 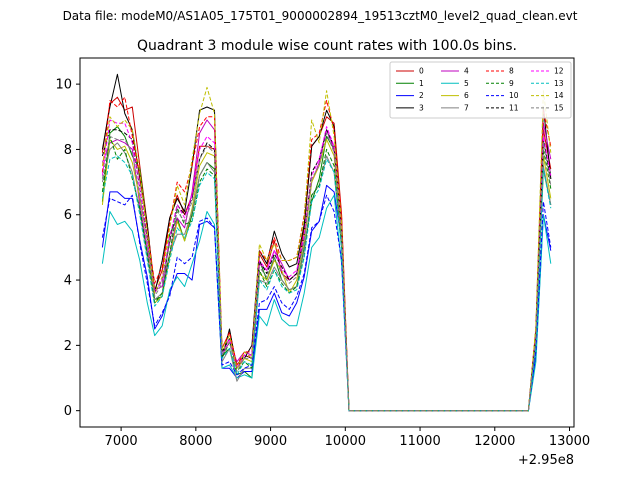 What do you see at coordinates (68, 215) in the screenshot?
I see `y-tick-label: 6` at bounding box center [68, 215].